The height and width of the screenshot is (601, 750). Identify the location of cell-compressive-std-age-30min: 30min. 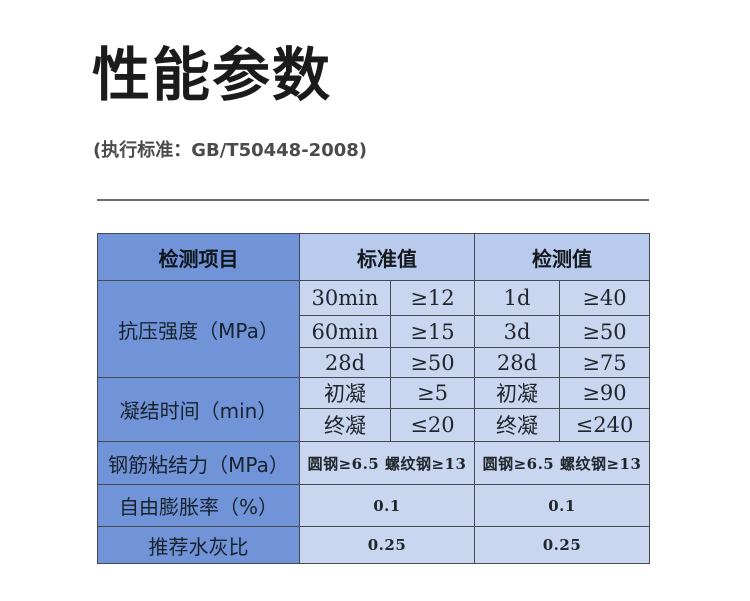
(345, 298).